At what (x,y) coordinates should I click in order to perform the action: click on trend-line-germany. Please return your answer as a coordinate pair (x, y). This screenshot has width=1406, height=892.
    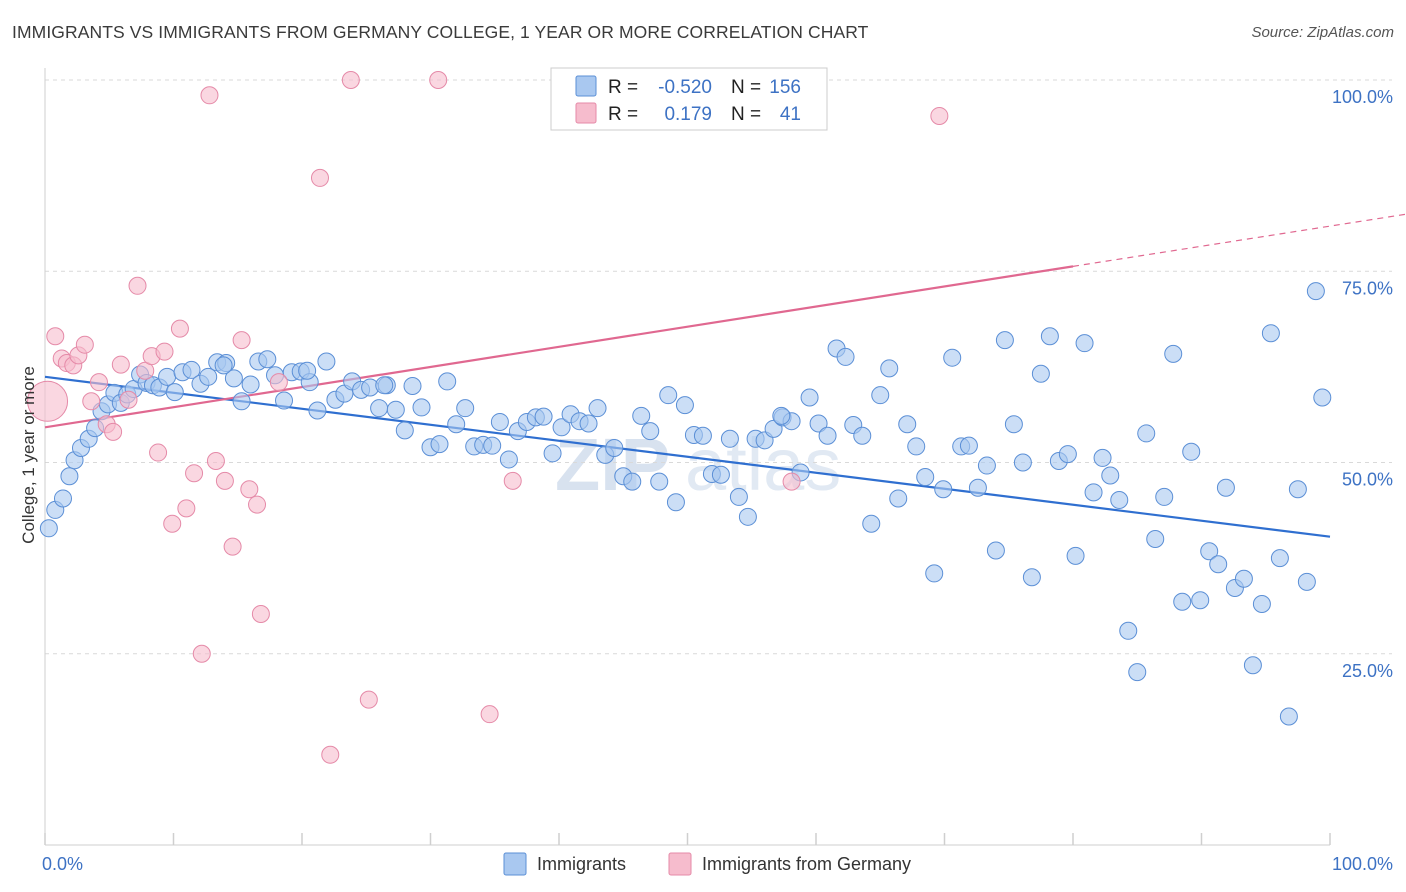
    Looking at the image, I should click on (559, 347).